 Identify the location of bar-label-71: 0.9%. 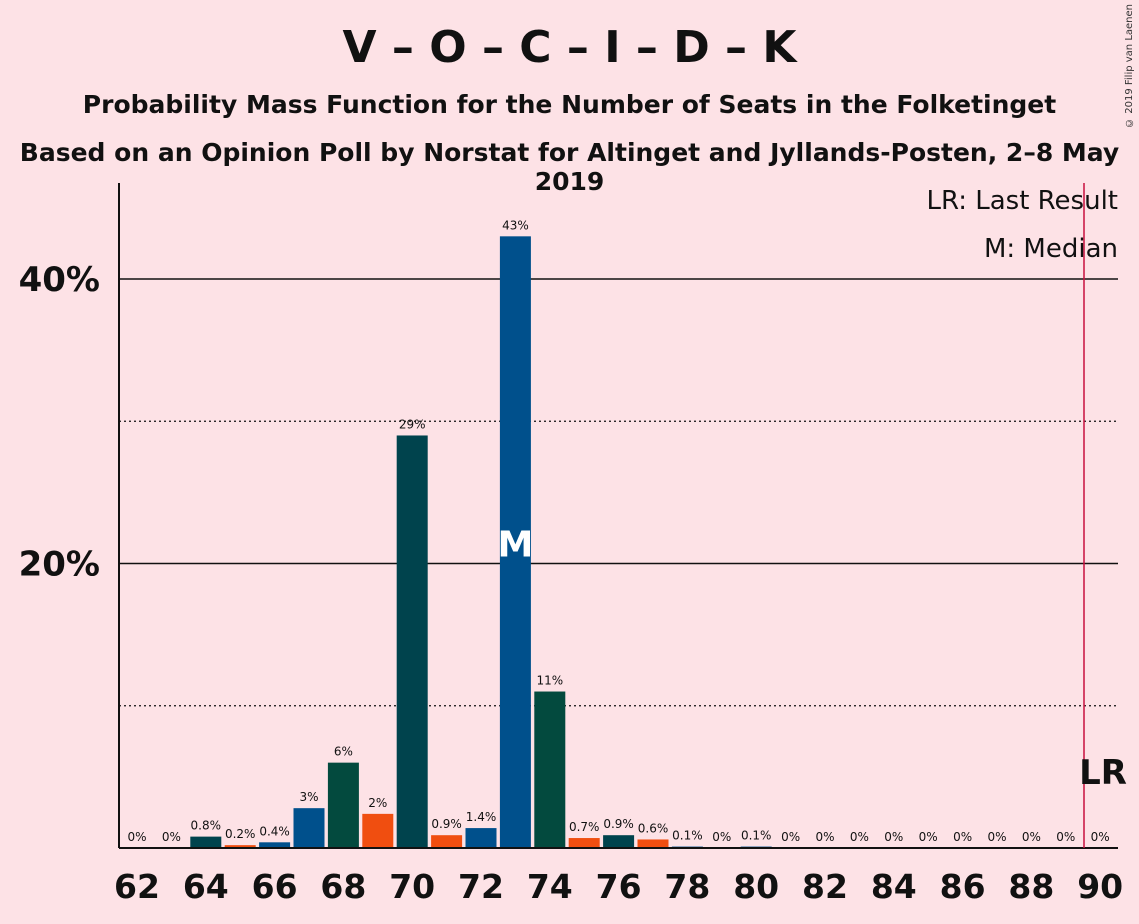
(446, 824).